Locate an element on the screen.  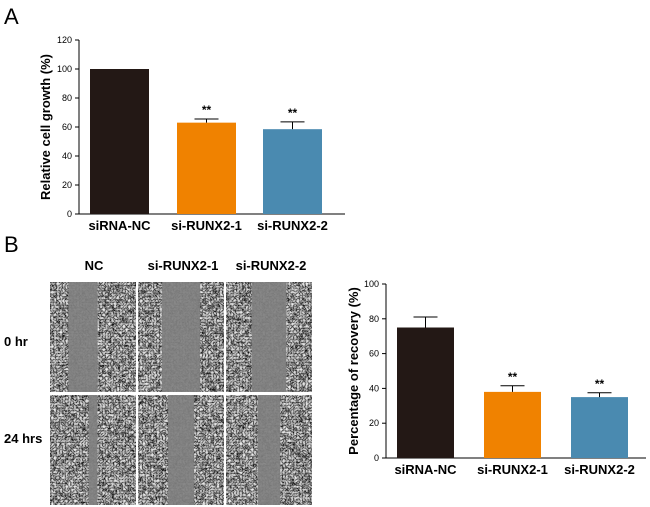
panel-label-b: B is located at coordinates (11, 244).